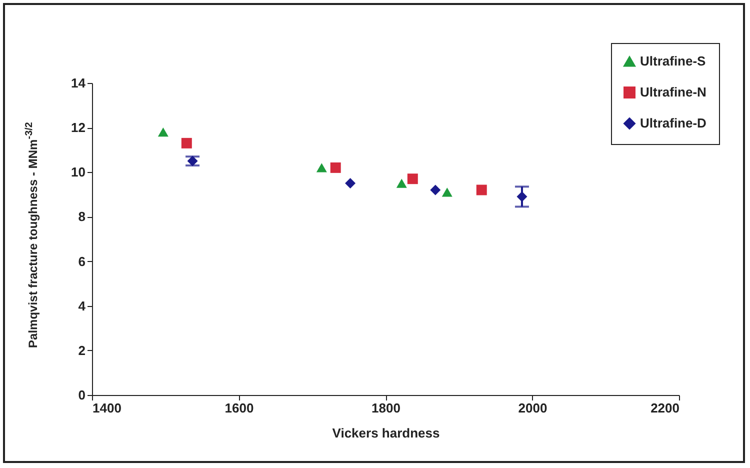 The height and width of the screenshot is (468, 750). Describe the element at coordinates (82, 350) in the screenshot. I see `y-tick-label: 2` at that location.